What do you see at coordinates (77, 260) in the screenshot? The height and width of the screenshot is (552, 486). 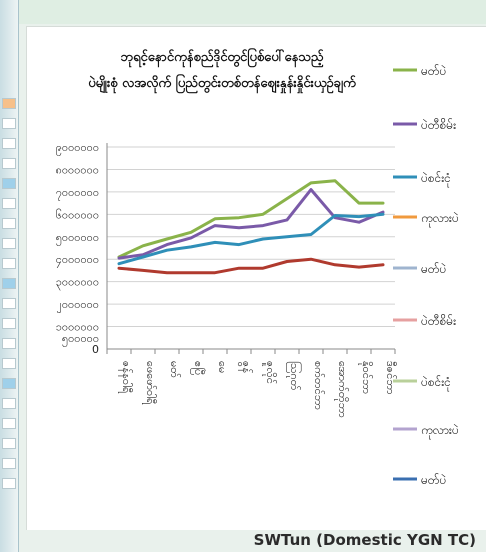 I see `y-tick-label: ၄၀၀၀၀၀၀` at bounding box center [77, 260].